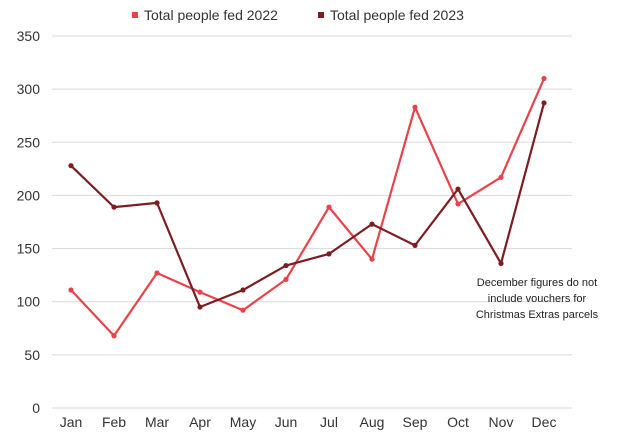  Describe the element at coordinates (32, 355) in the screenshot. I see `y-tick-label: 50` at that location.